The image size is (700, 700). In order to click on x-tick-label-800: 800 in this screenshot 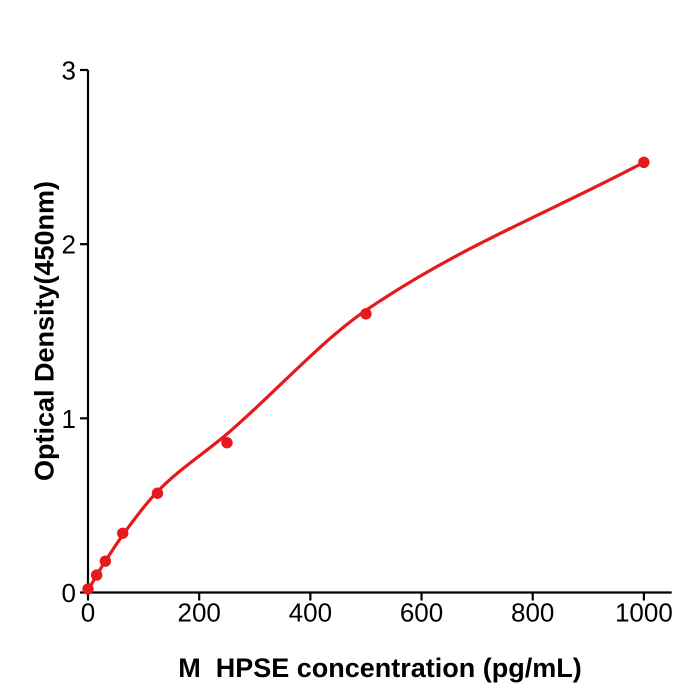, I will do `click(532, 613)`.